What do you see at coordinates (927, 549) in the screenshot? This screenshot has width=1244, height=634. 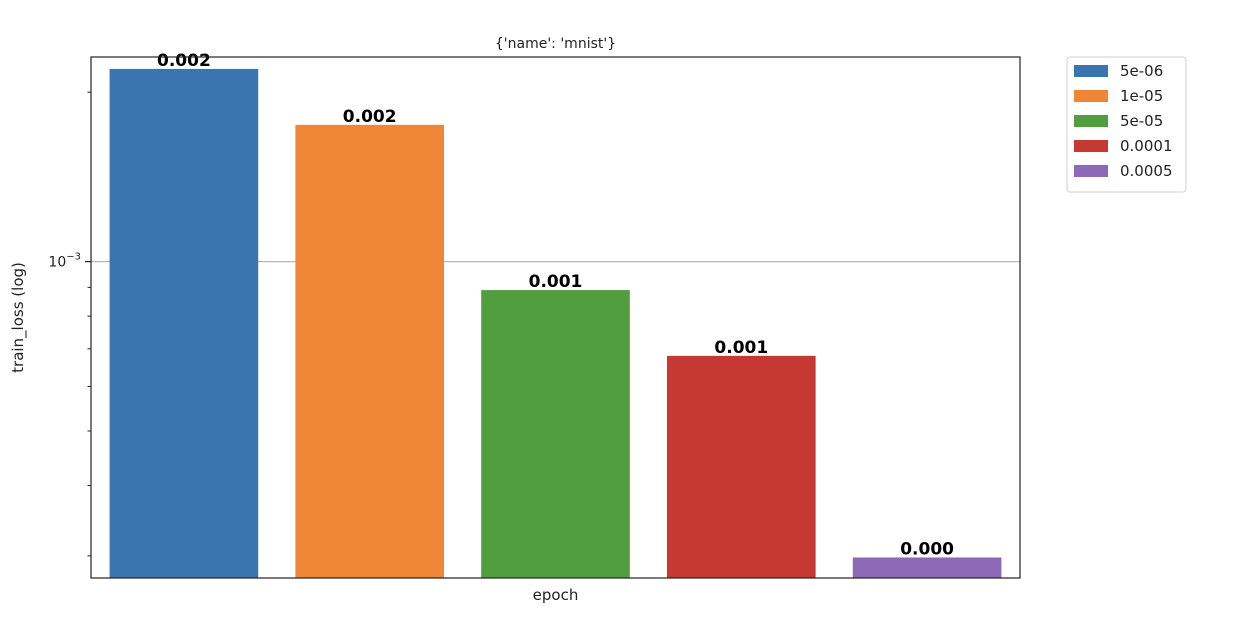 I see `data-label: 0.000` at bounding box center [927, 549].